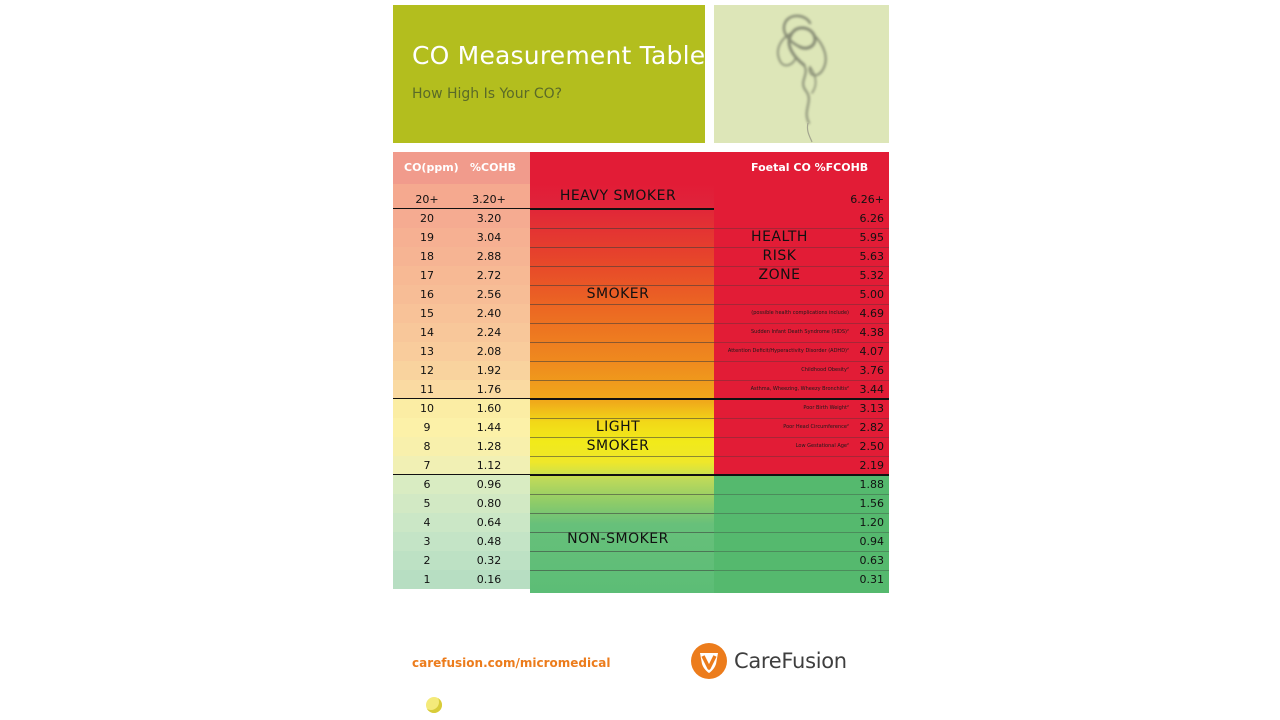  I want to click on table-row: 1 0.16, so click(461, 579).